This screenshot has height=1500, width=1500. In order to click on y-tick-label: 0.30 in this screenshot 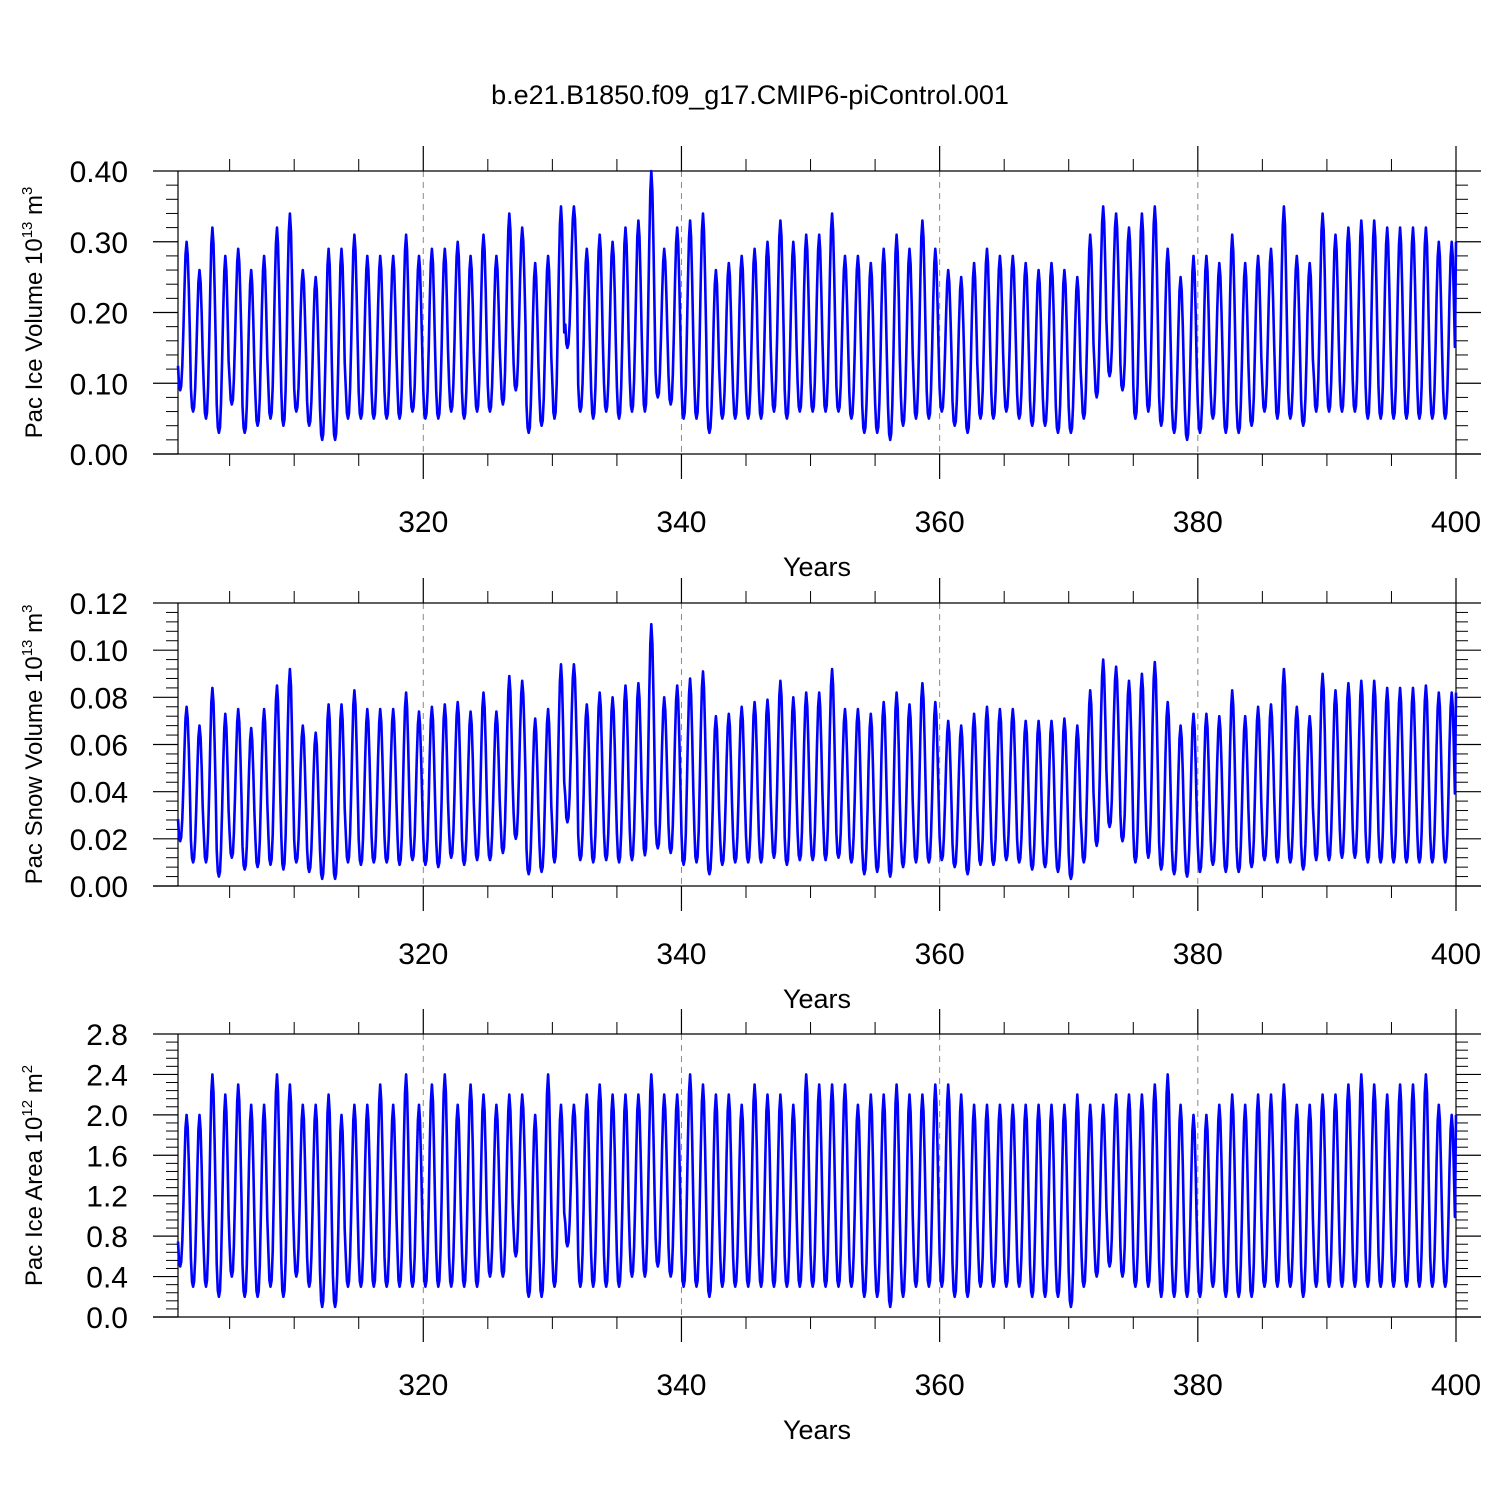, I will do `click(99, 243)`.